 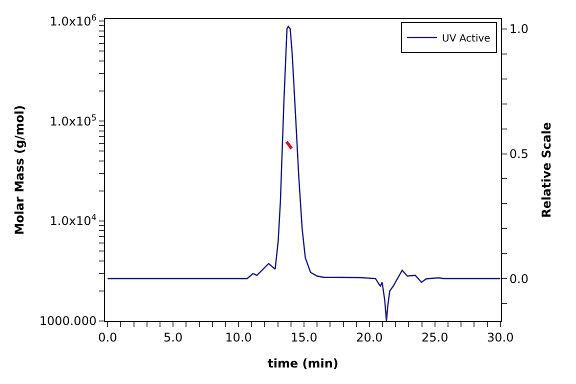 I want to click on x-tick-label: 25.0, so click(x=435, y=337).